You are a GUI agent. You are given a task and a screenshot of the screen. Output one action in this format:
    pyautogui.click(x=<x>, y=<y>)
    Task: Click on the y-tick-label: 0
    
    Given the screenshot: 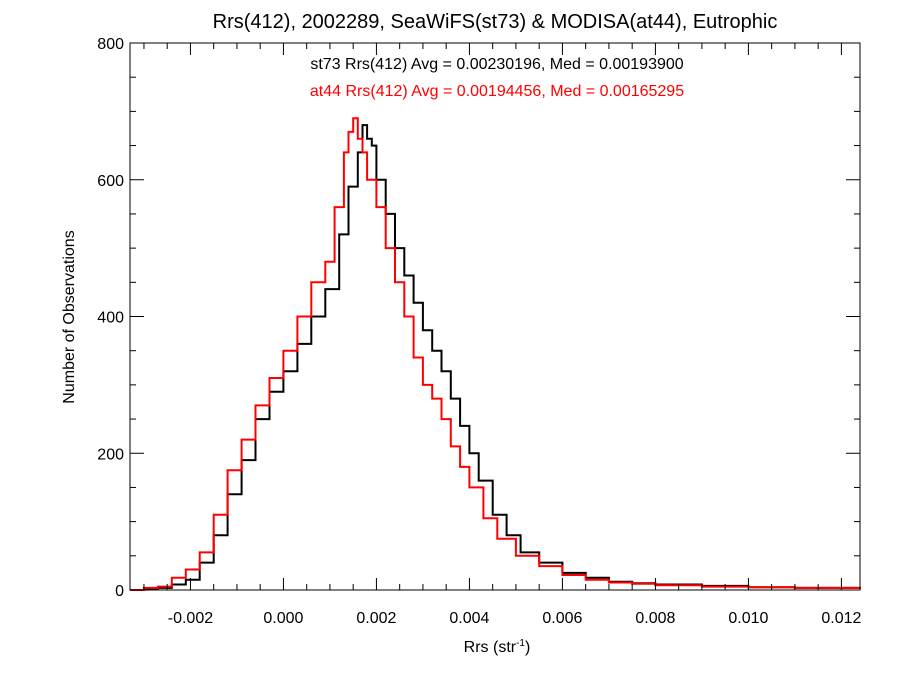 What is the action you would take?
    pyautogui.click(x=119, y=591)
    